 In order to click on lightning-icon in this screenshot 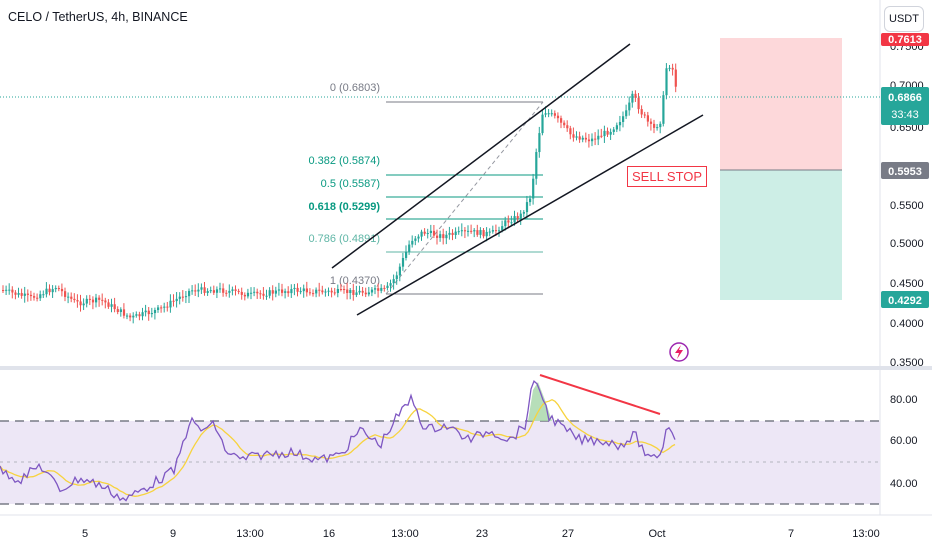, I will do `click(679, 352)`.